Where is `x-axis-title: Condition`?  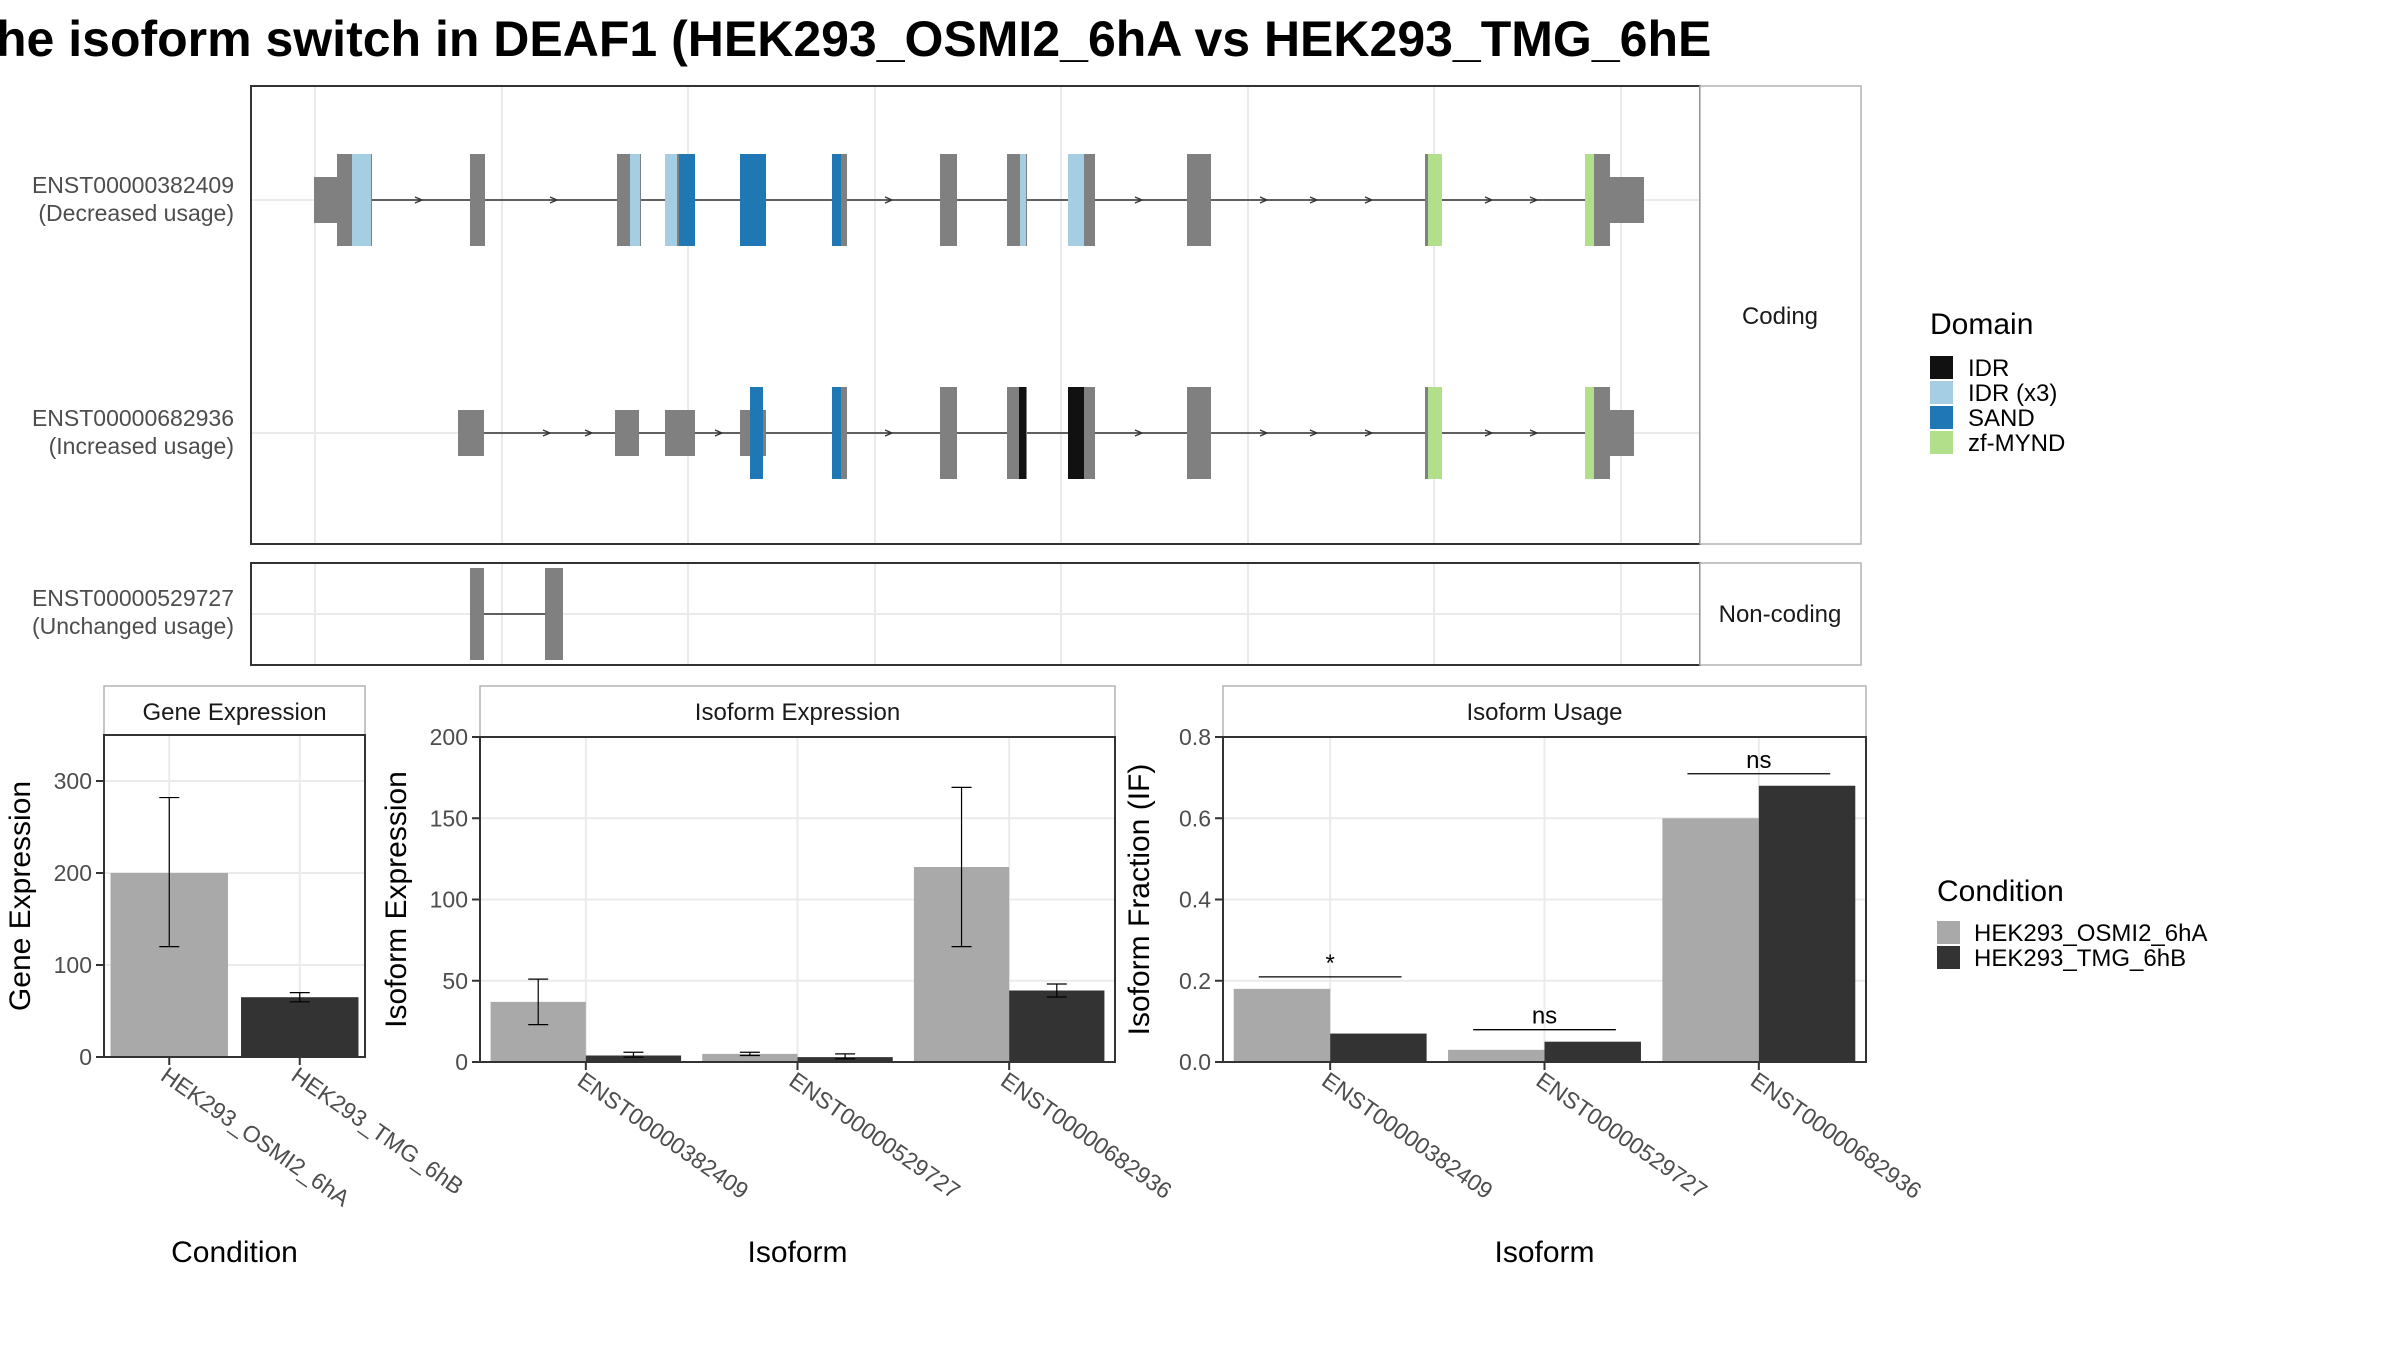 x-axis-title: Condition is located at coordinates (234, 1252).